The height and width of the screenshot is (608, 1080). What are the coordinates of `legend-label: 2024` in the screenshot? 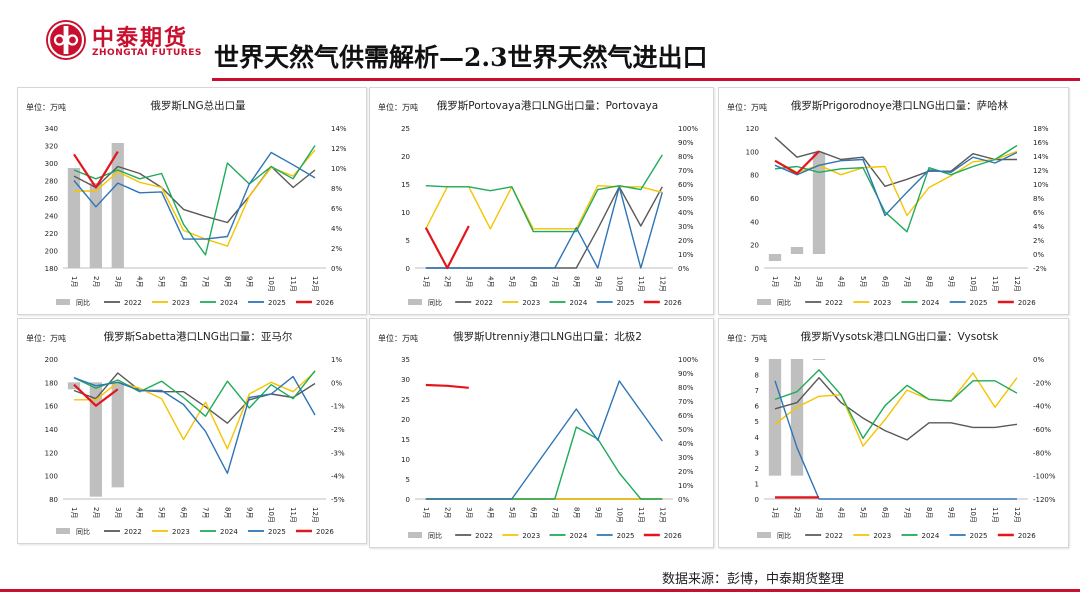 It's located at (229, 532).